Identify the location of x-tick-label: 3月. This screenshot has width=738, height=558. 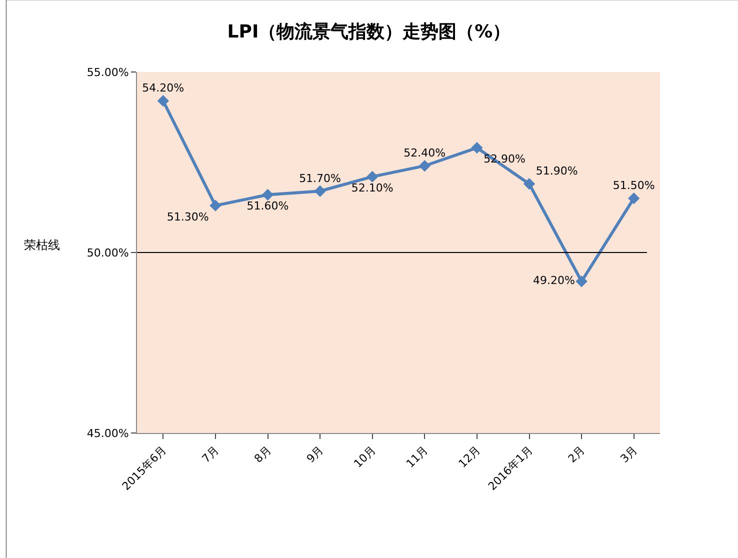
(629, 455).